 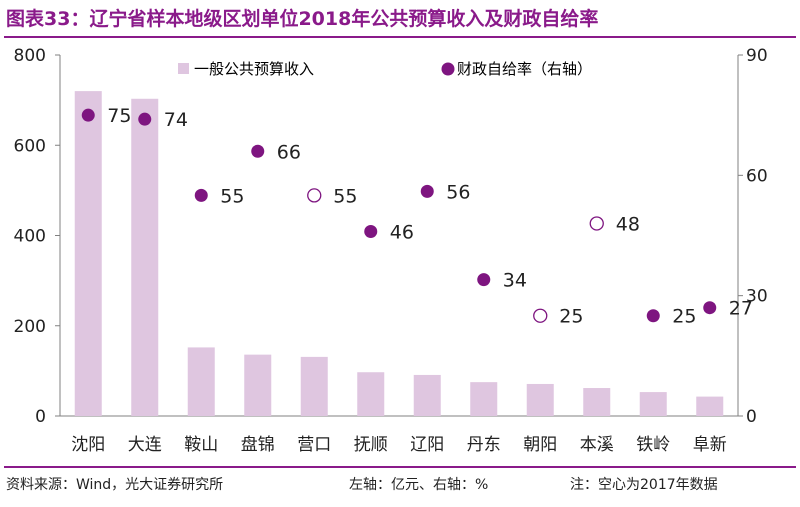 What do you see at coordinates (115, 485) in the screenshot?
I see `source-note: 资料来源：Wind，光大证券研究所` at bounding box center [115, 485].